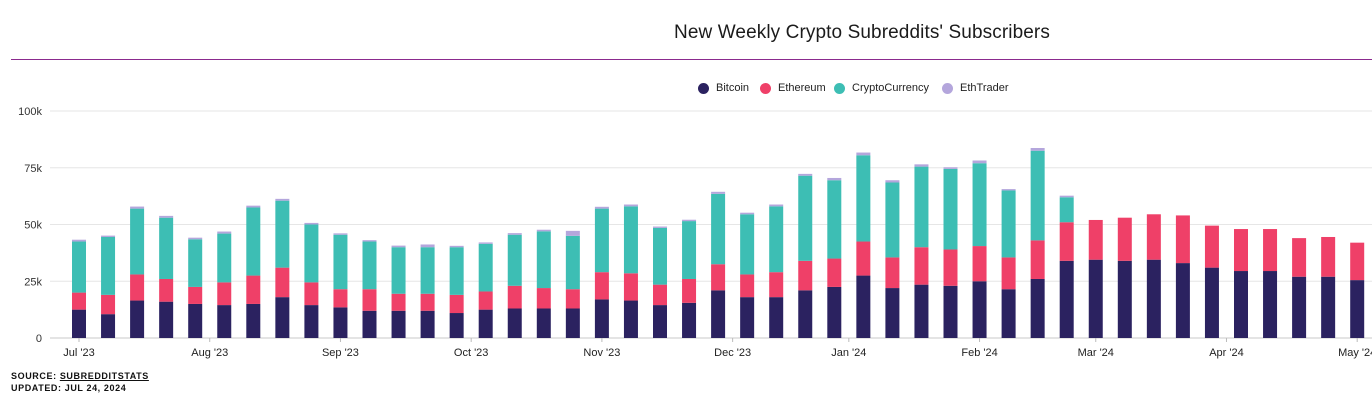 The image size is (1372, 401). I want to click on legend-item-ethereum: Ethereum, so click(793, 88).